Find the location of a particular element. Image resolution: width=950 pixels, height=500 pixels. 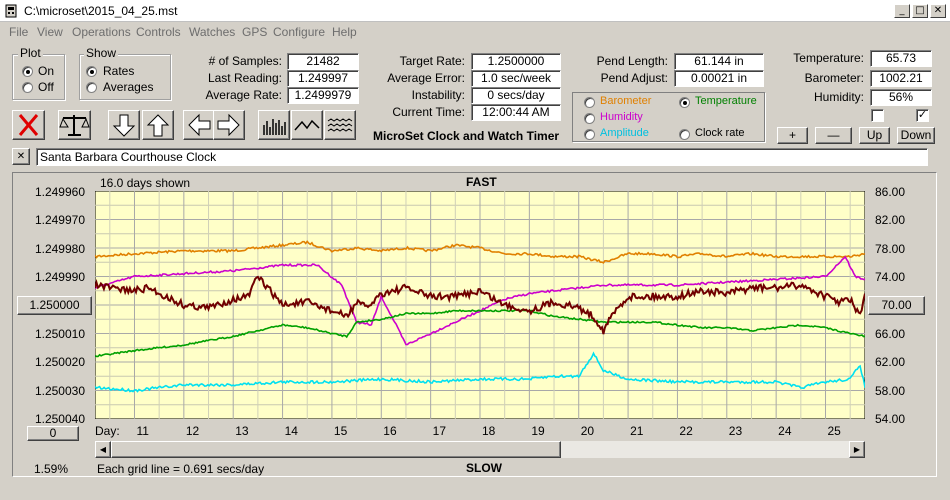

checkbox-right: ✓ is located at coordinates (922, 115).